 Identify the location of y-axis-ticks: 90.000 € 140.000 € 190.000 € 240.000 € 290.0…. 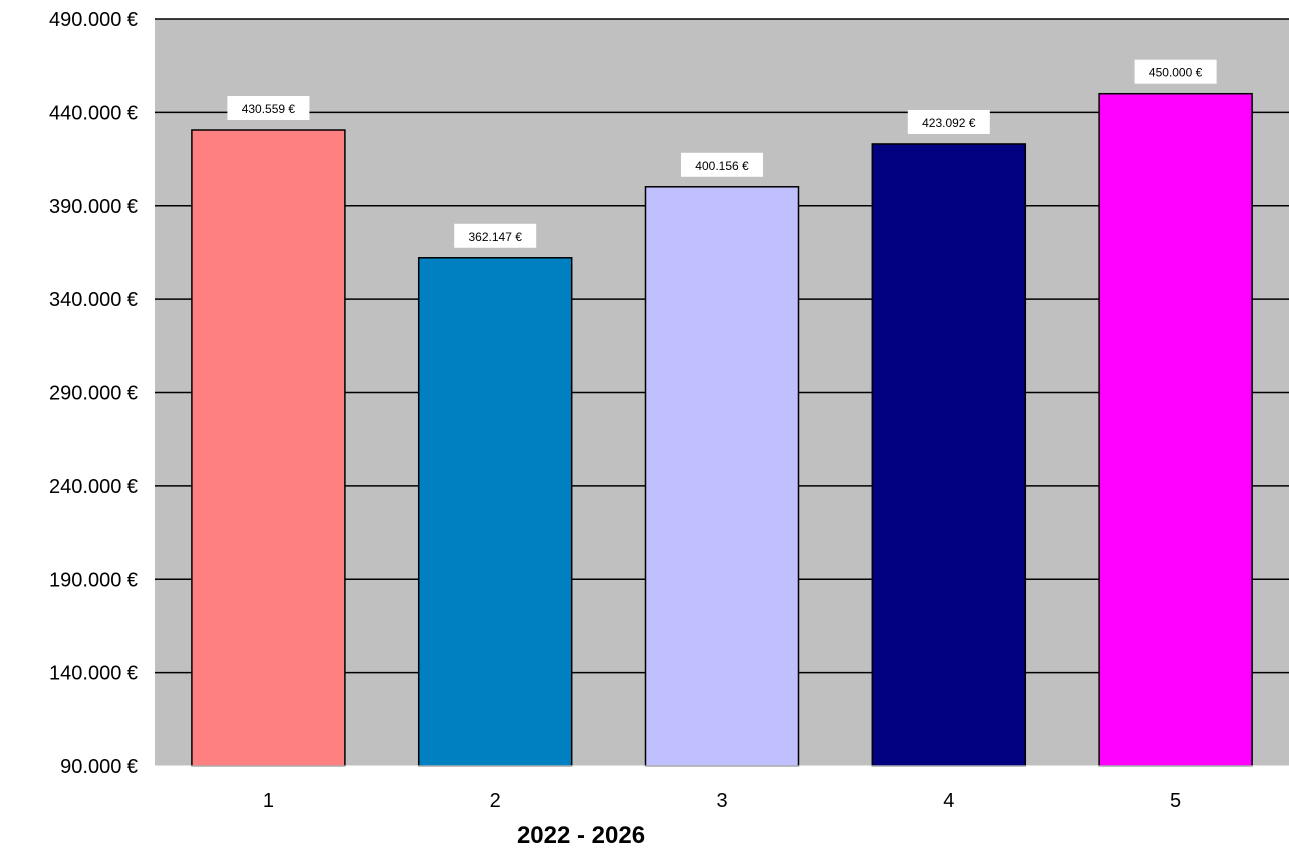
(93, 393).